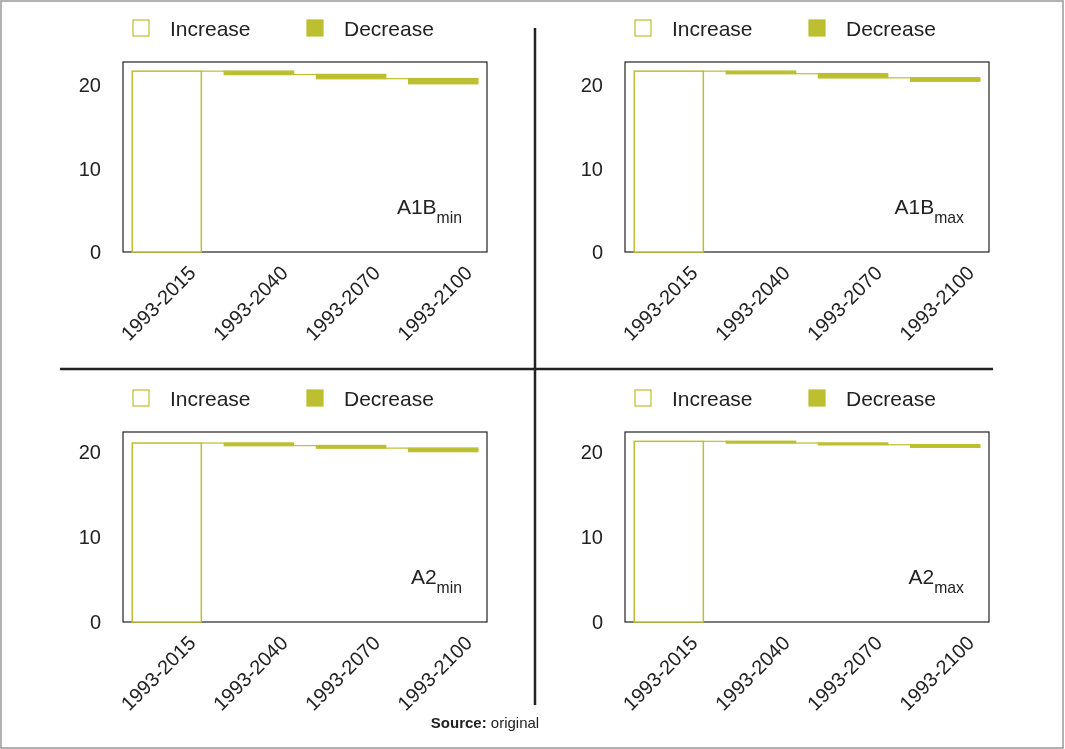  What do you see at coordinates (429, 210) in the screenshot?
I see `annotation: A1B$_{min}$` at bounding box center [429, 210].